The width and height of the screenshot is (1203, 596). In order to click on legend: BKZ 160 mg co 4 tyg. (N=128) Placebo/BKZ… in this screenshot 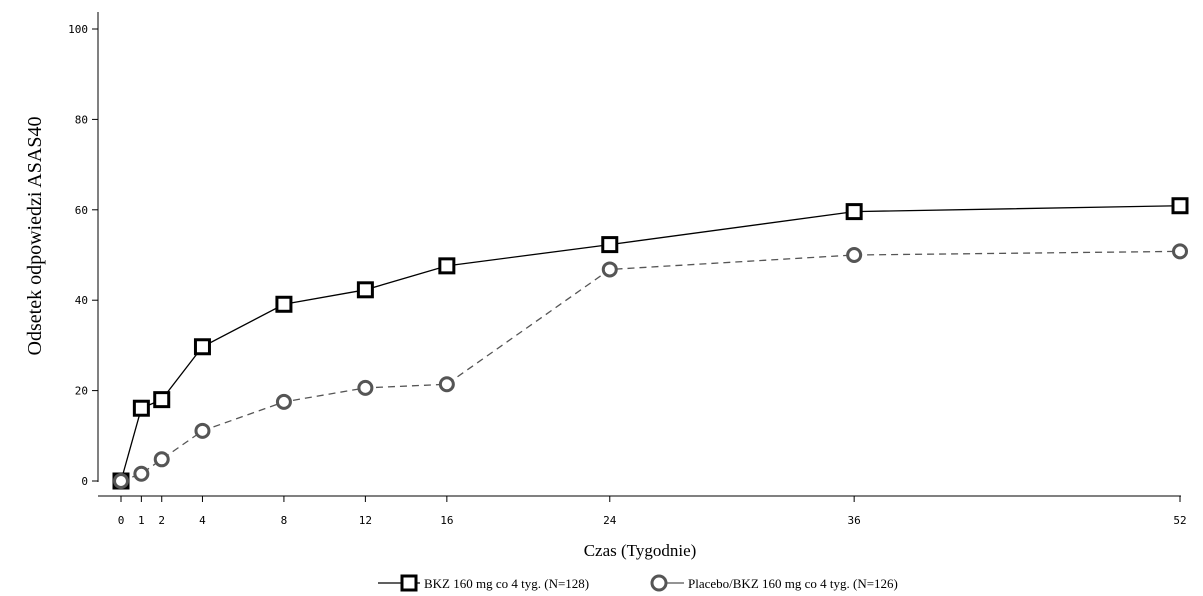, I will do `click(638, 583)`.